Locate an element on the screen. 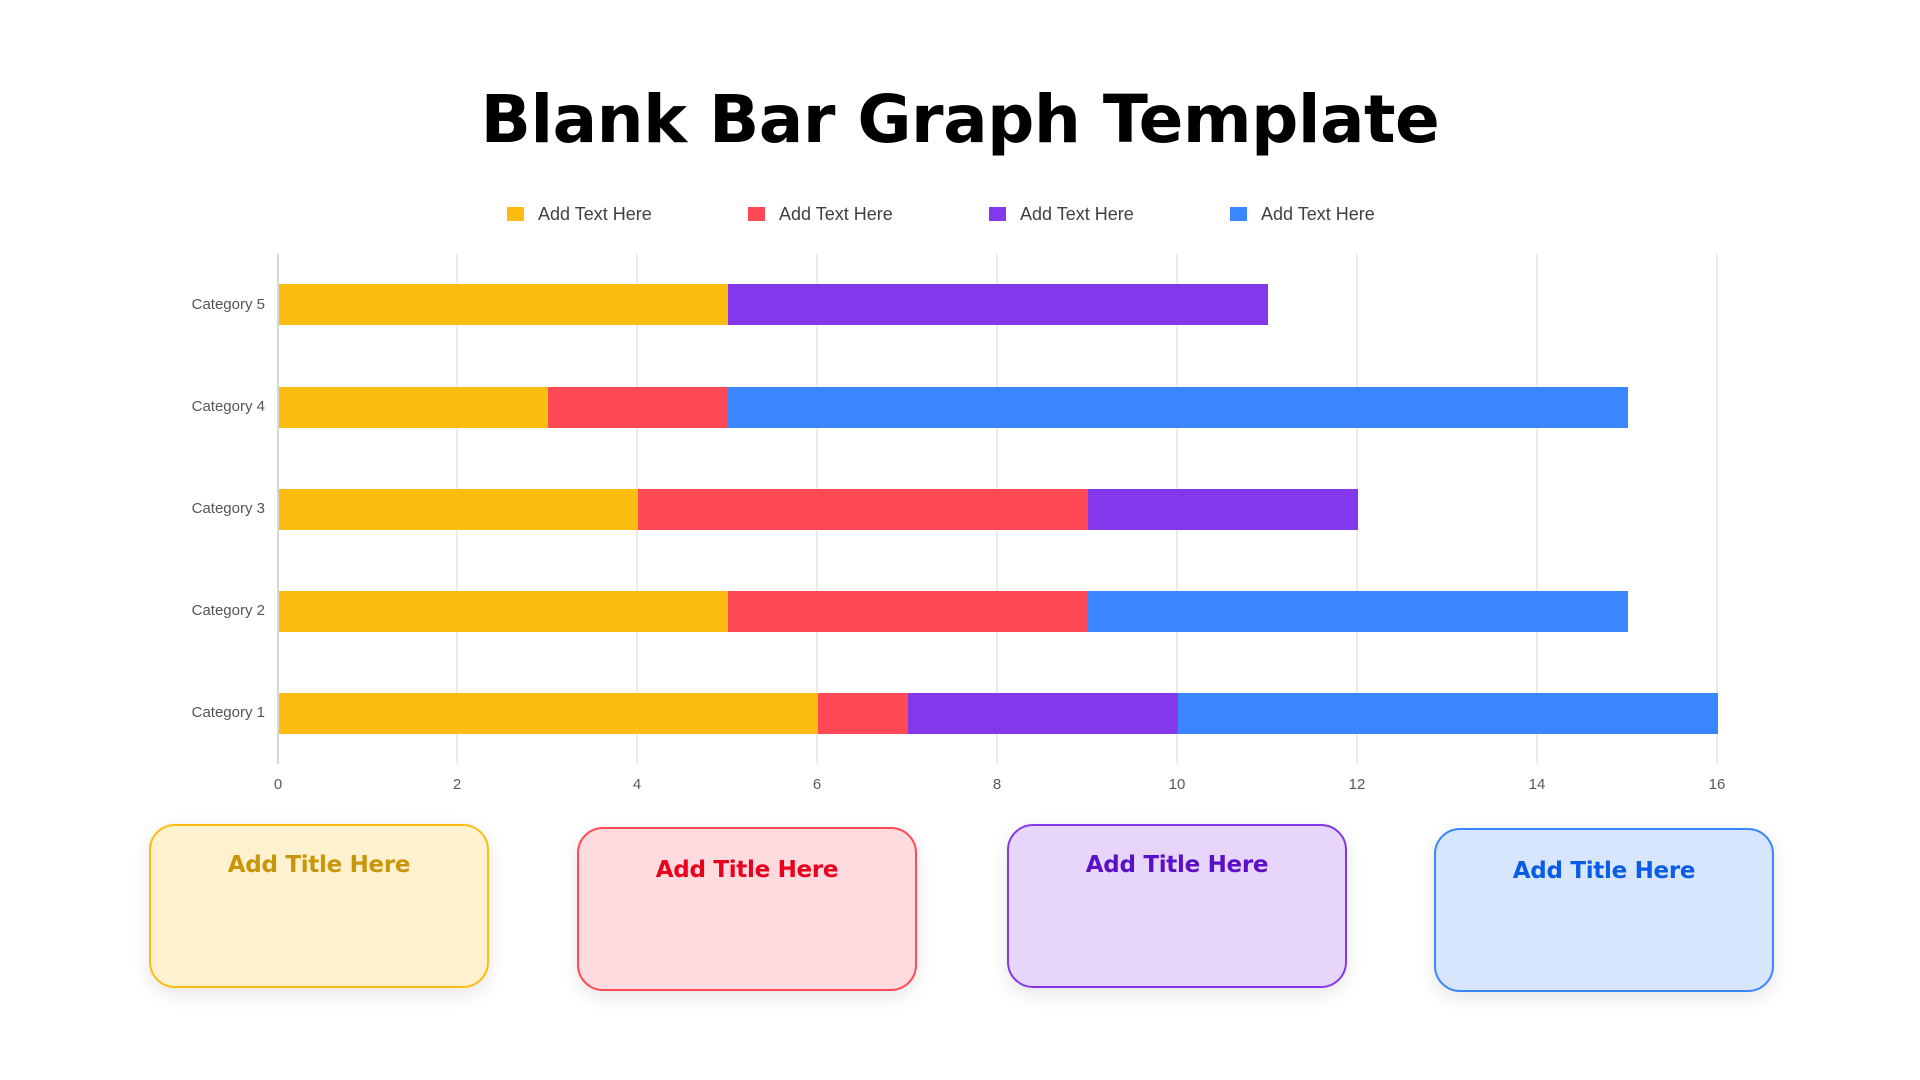  info-card-yellow: Add Title Here is located at coordinates (319, 906).